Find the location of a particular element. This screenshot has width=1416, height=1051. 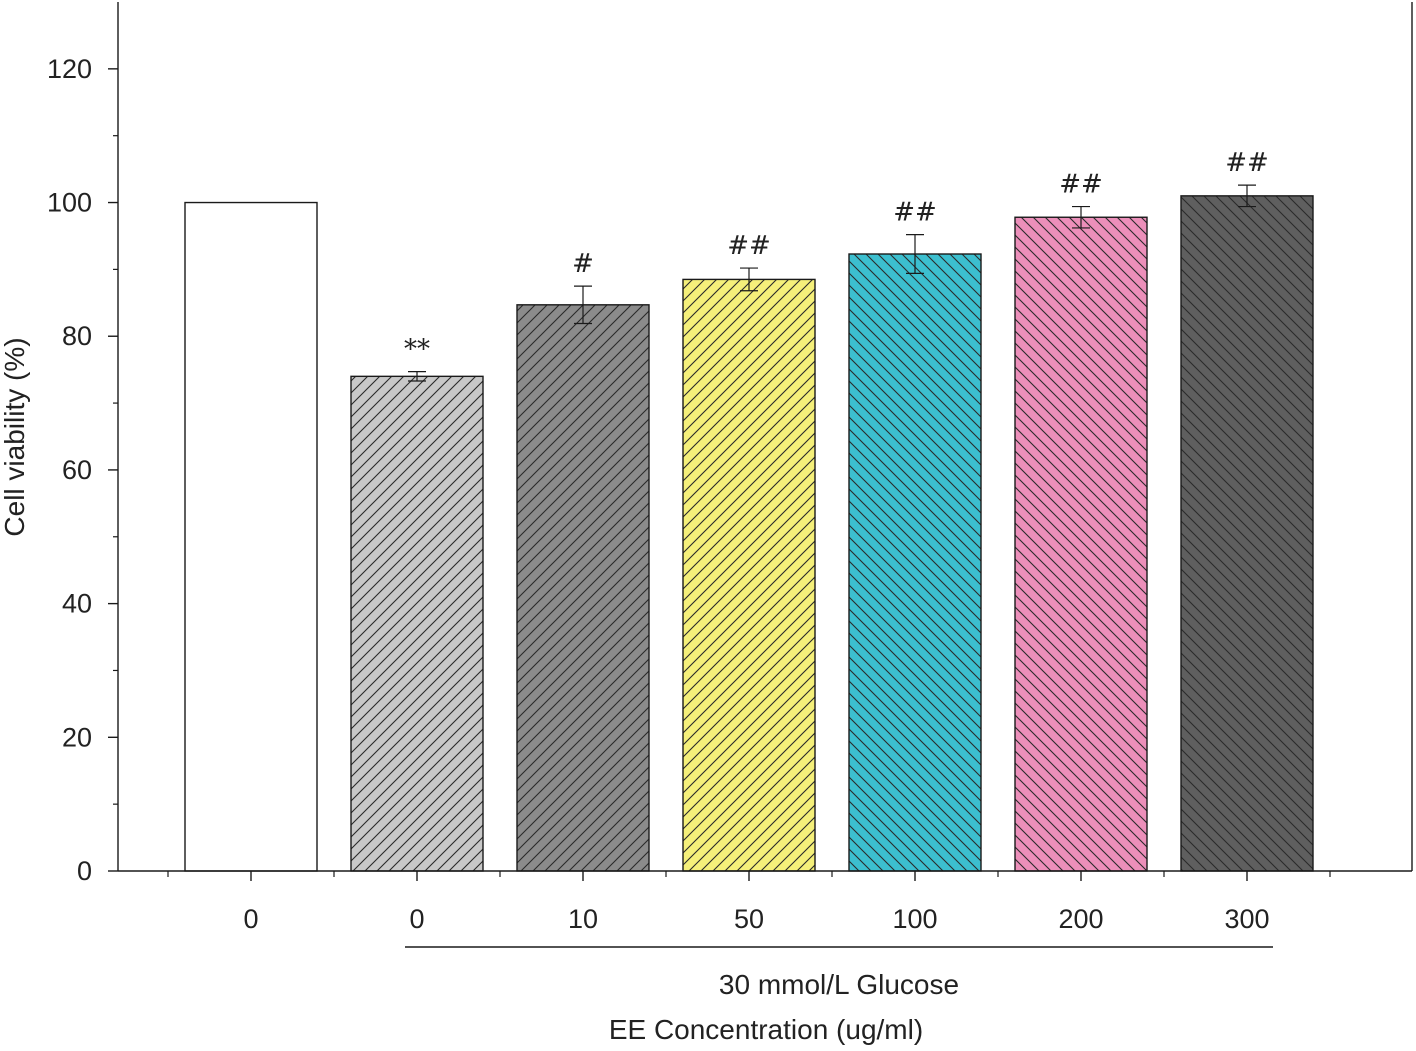

significance-marker-4: ## is located at coordinates (915, 213).